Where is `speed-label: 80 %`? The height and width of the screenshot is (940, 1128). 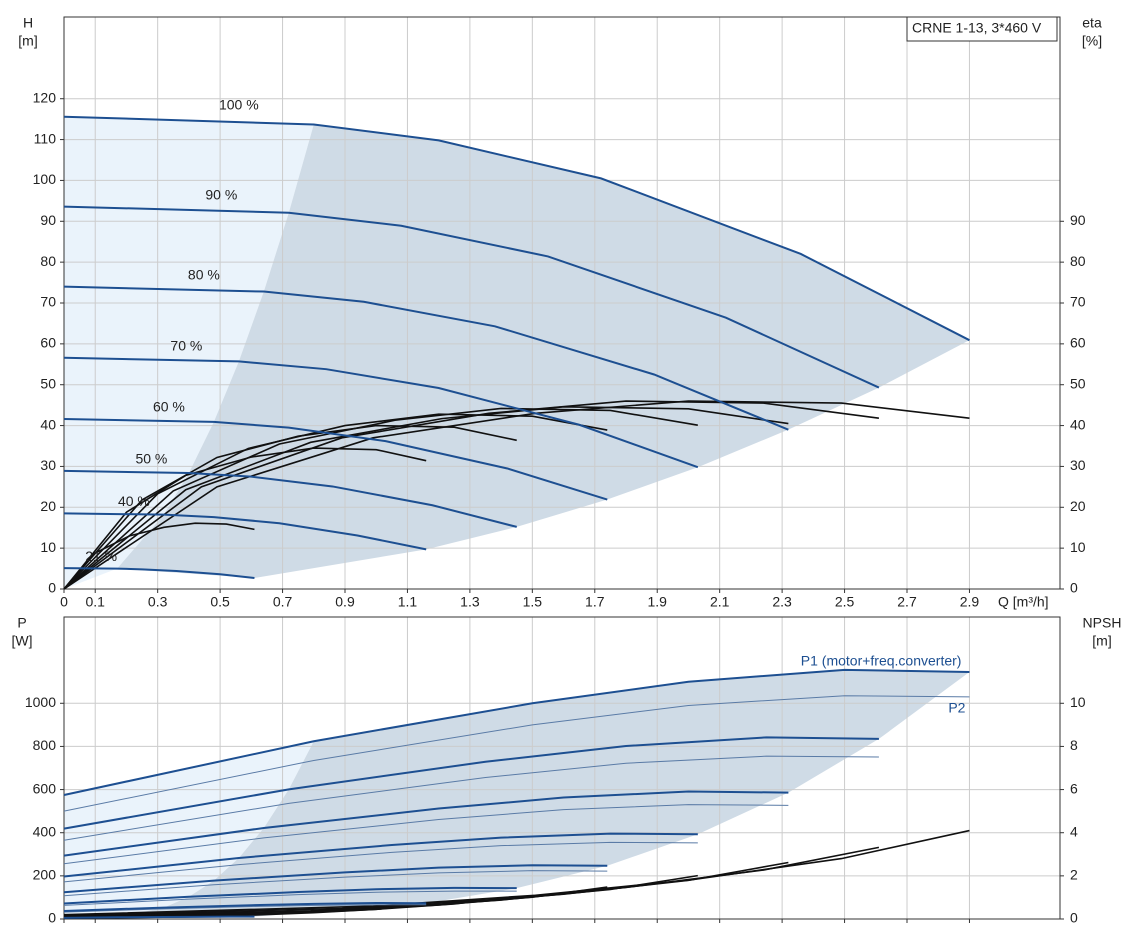 speed-label: 80 % is located at coordinates (204, 274).